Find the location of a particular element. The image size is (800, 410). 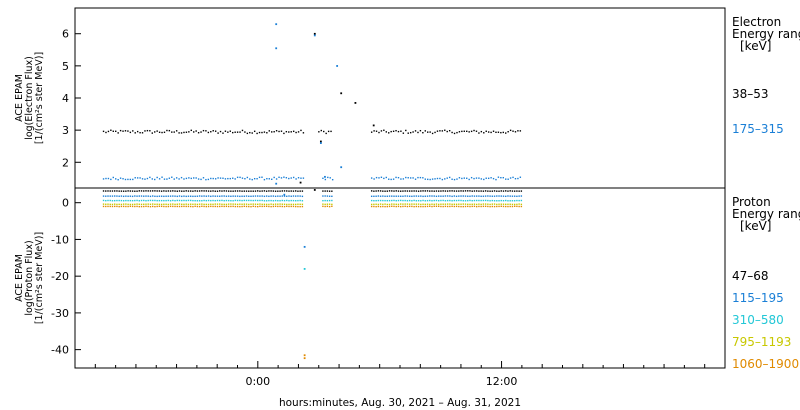

series-proton-310–580 is located at coordinates (312, 234).